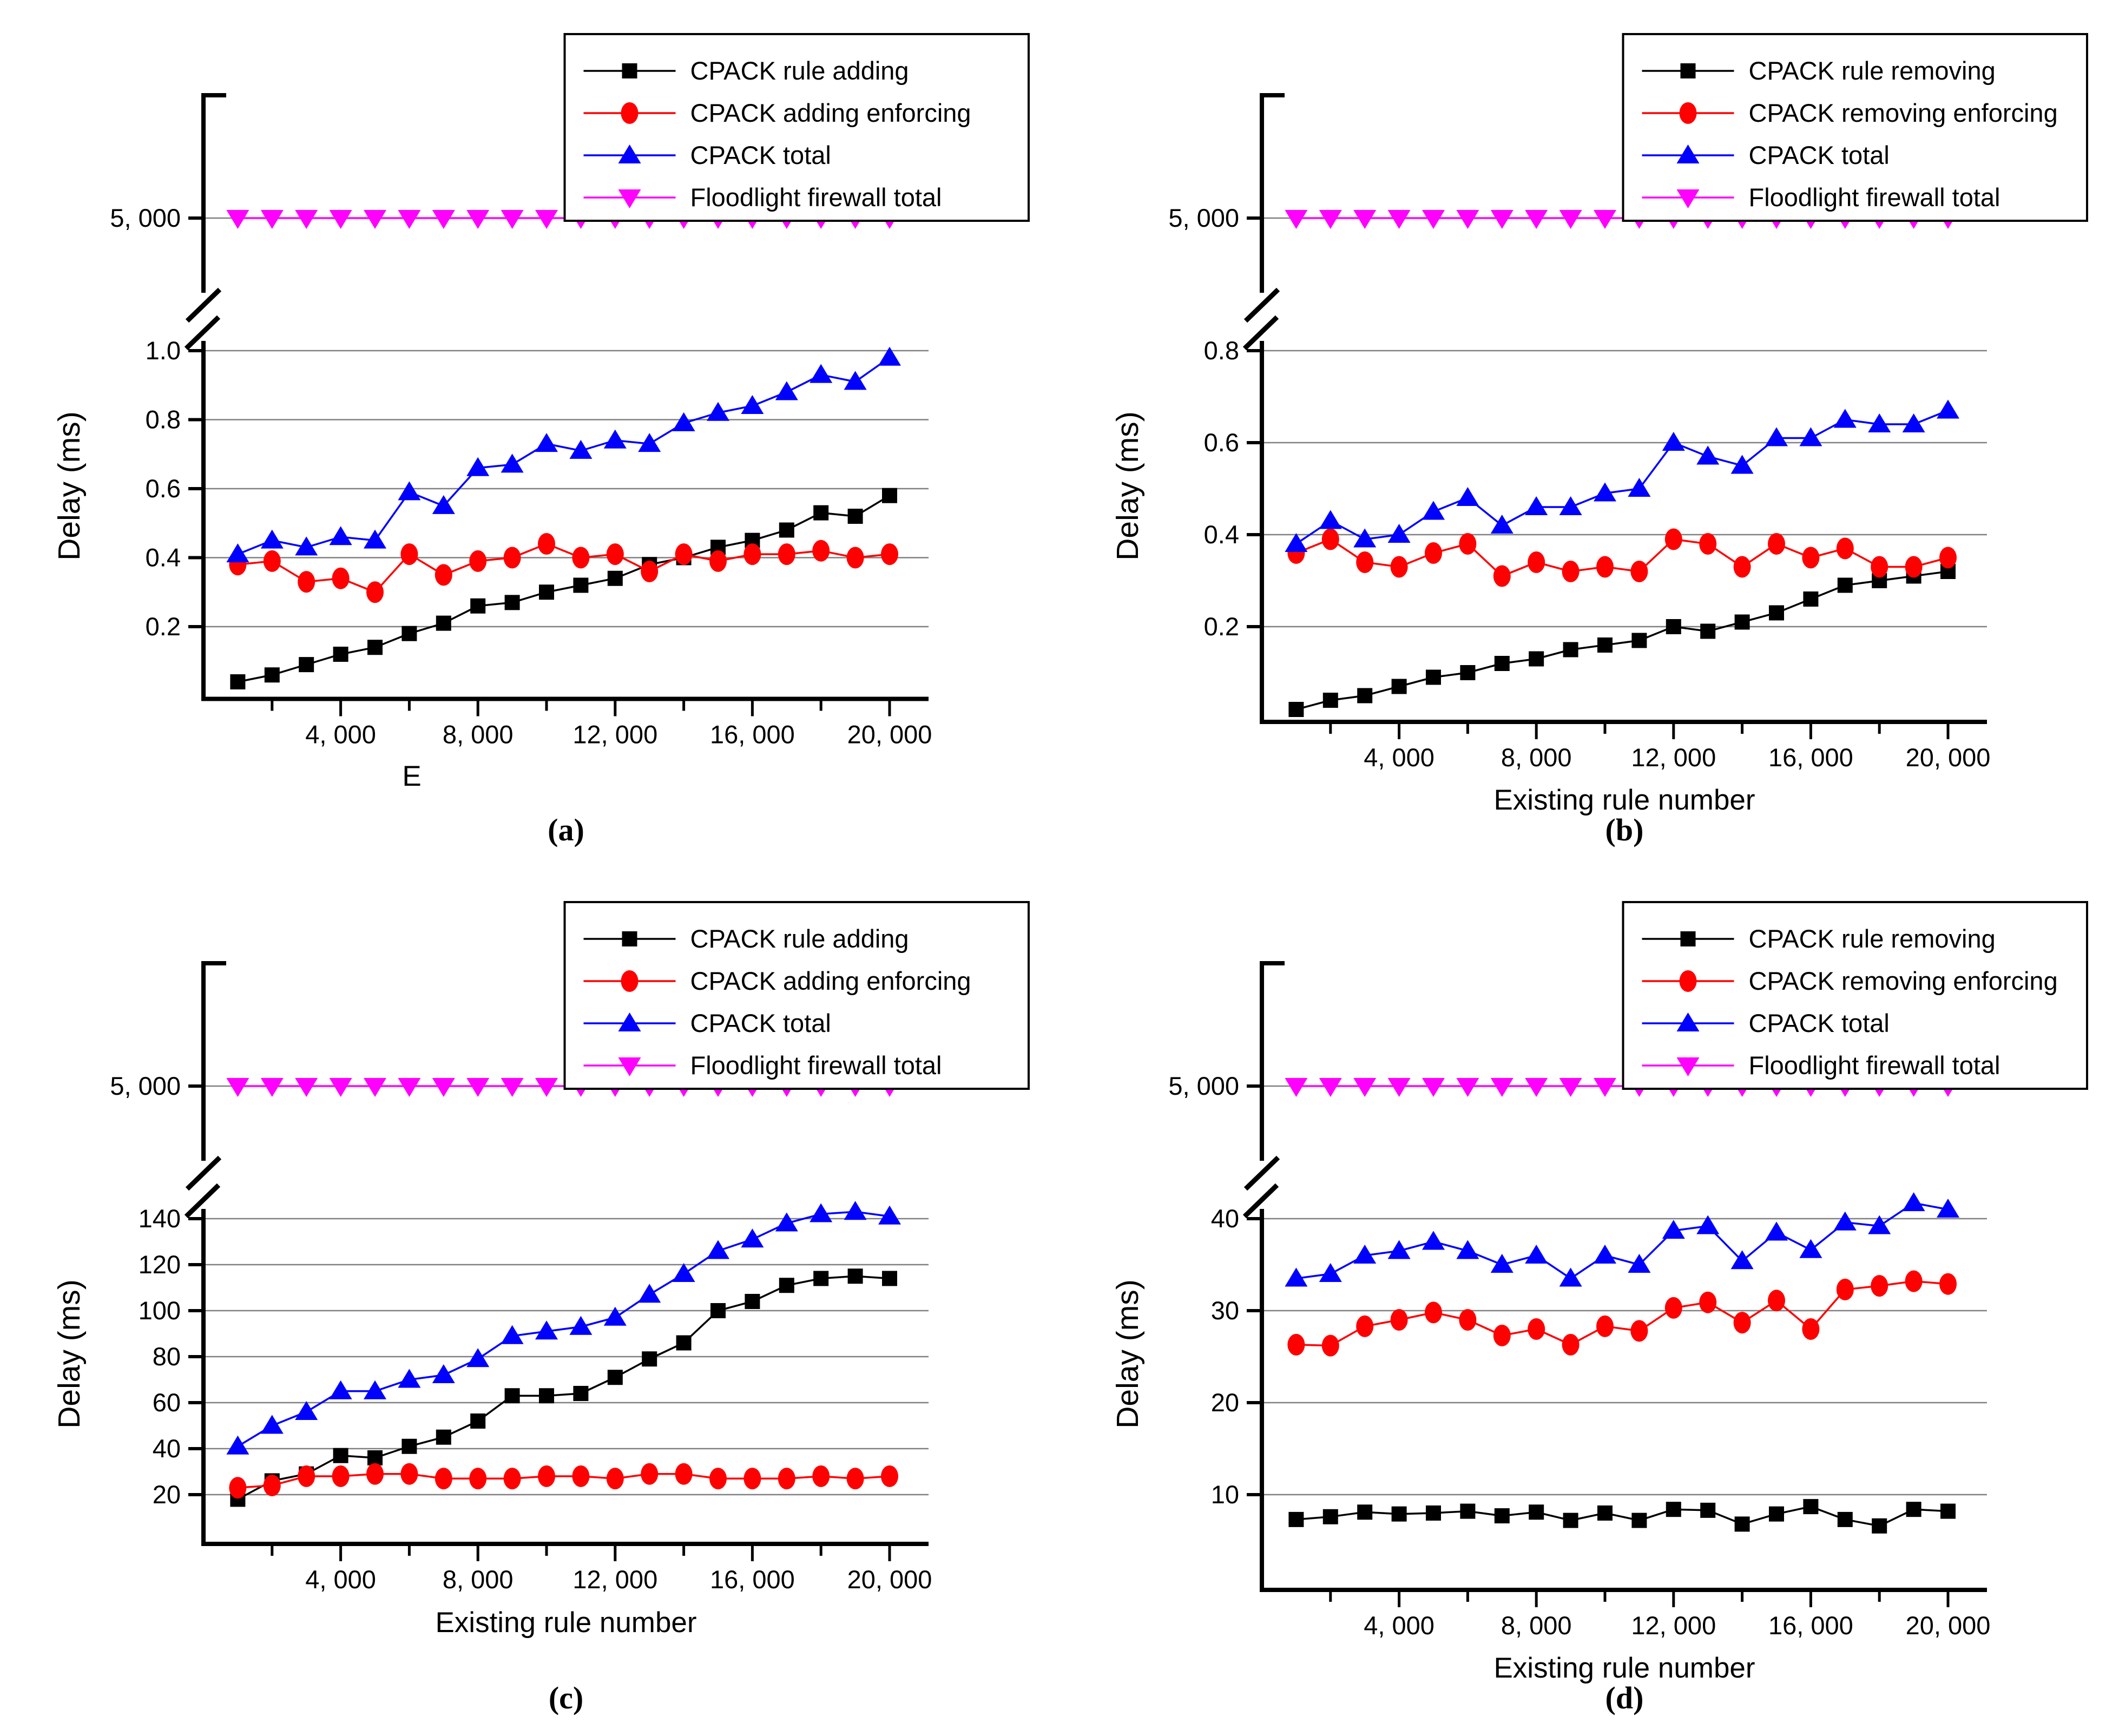  Describe the element at coordinates (167, 1356) in the screenshot. I see `tick-label: 80` at that location.